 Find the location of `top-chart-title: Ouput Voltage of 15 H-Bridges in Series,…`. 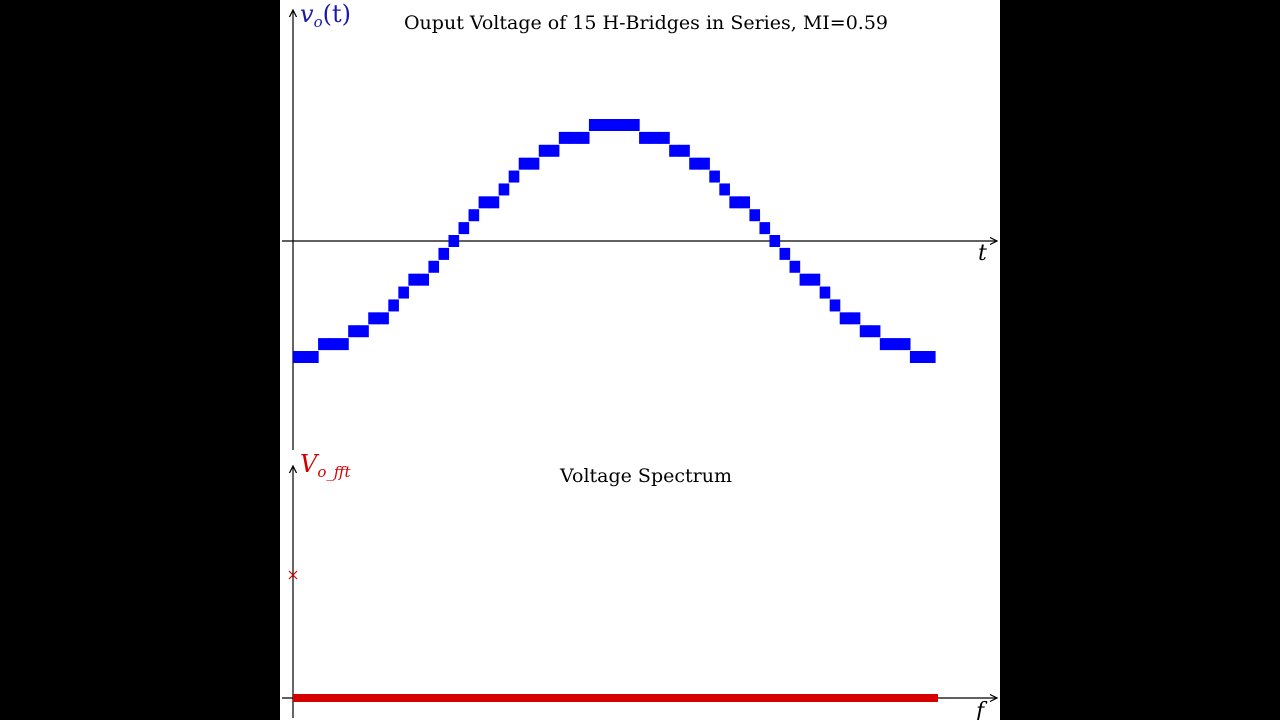

top-chart-title: Ouput Voltage of 15 H-Bridges in Series,… is located at coordinates (646, 23).